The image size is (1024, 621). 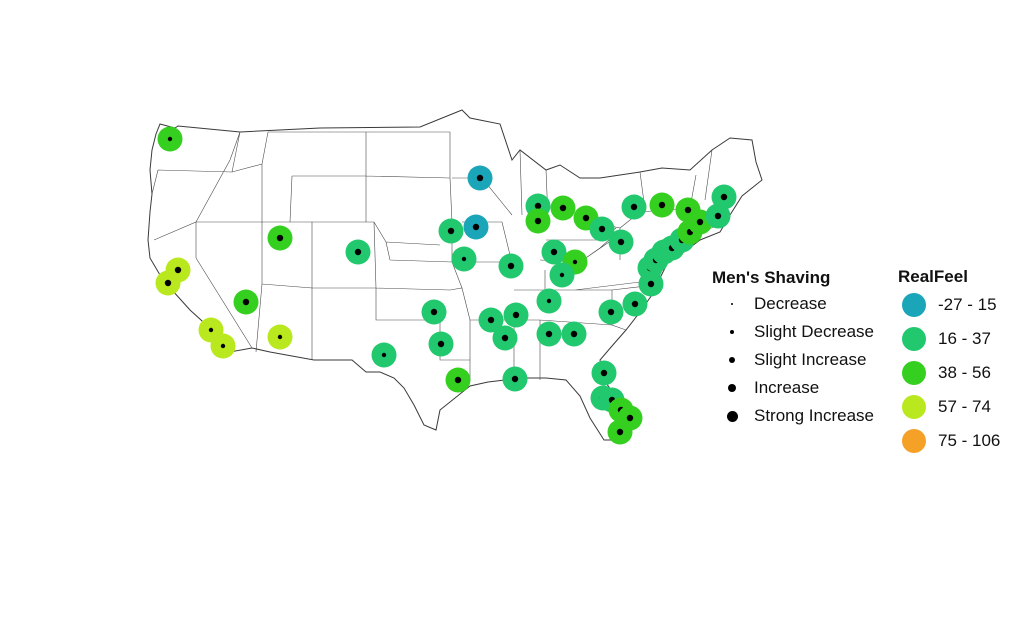 I want to click on shaving-legend-label: Decrease, so click(x=790, y=303).